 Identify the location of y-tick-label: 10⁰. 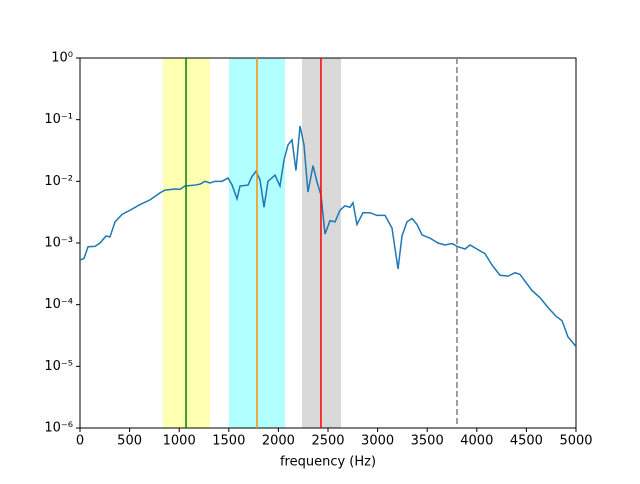
(62, 58).